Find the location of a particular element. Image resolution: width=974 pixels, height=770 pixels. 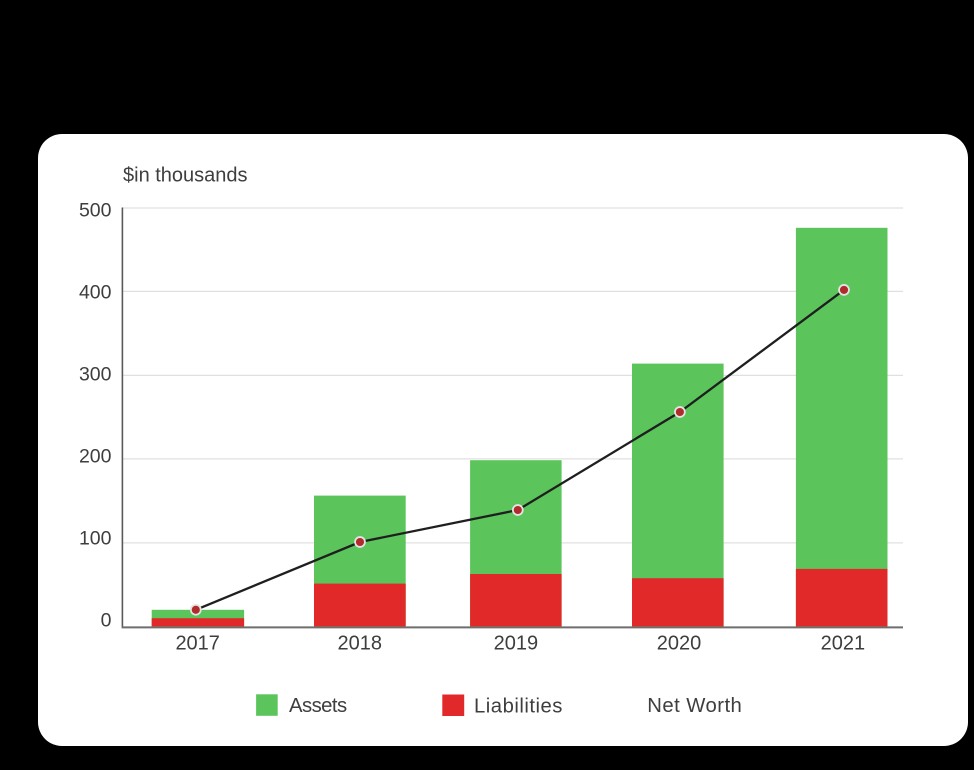

svg-text: 2018 is located at coordinates (360, 644).